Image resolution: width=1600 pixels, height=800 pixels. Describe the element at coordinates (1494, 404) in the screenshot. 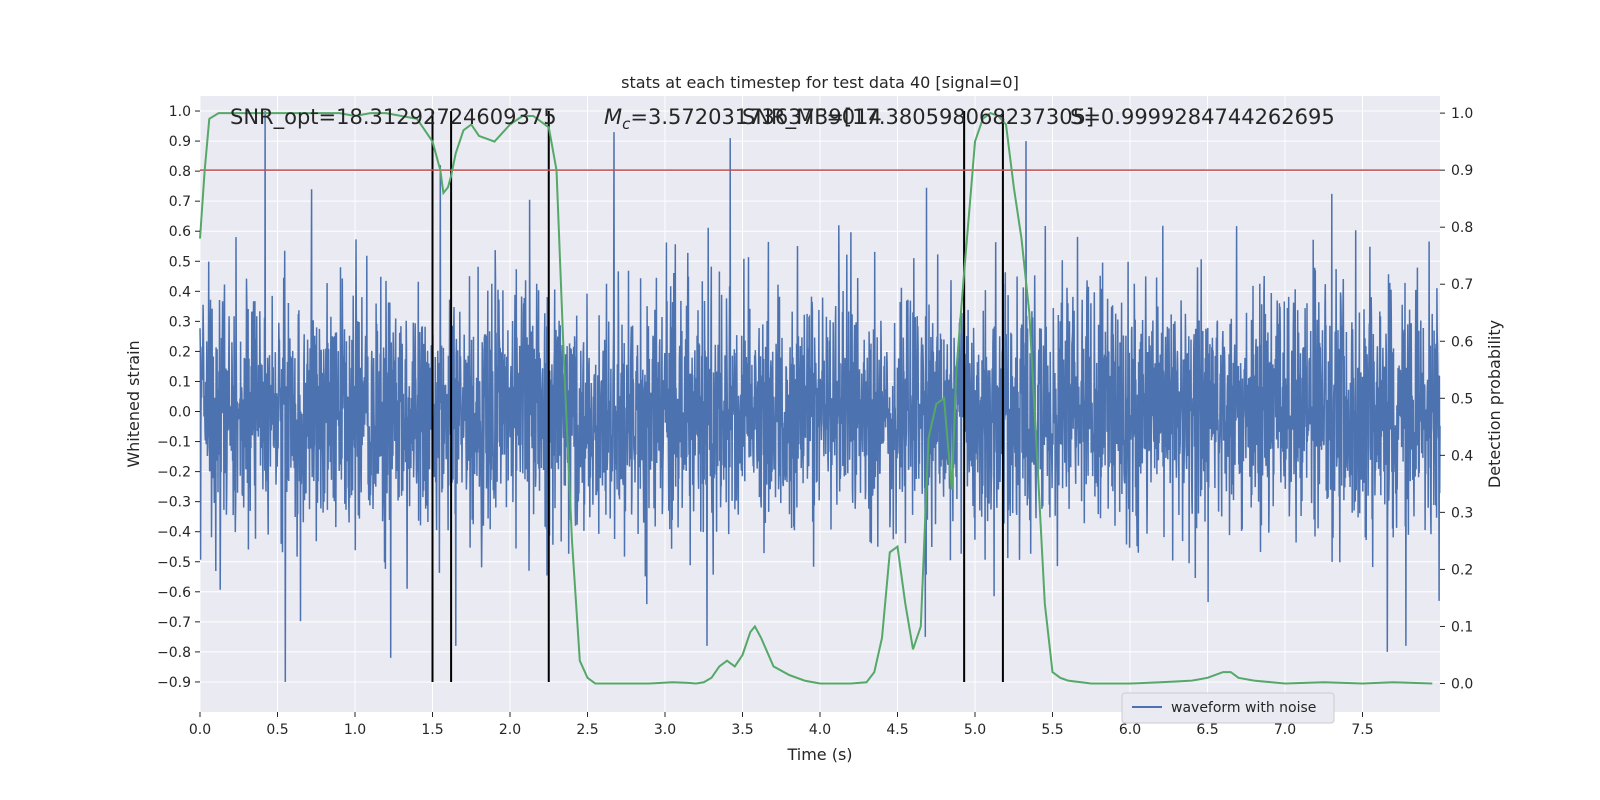

I see `y2-axis-label: Detection probability` at that location.